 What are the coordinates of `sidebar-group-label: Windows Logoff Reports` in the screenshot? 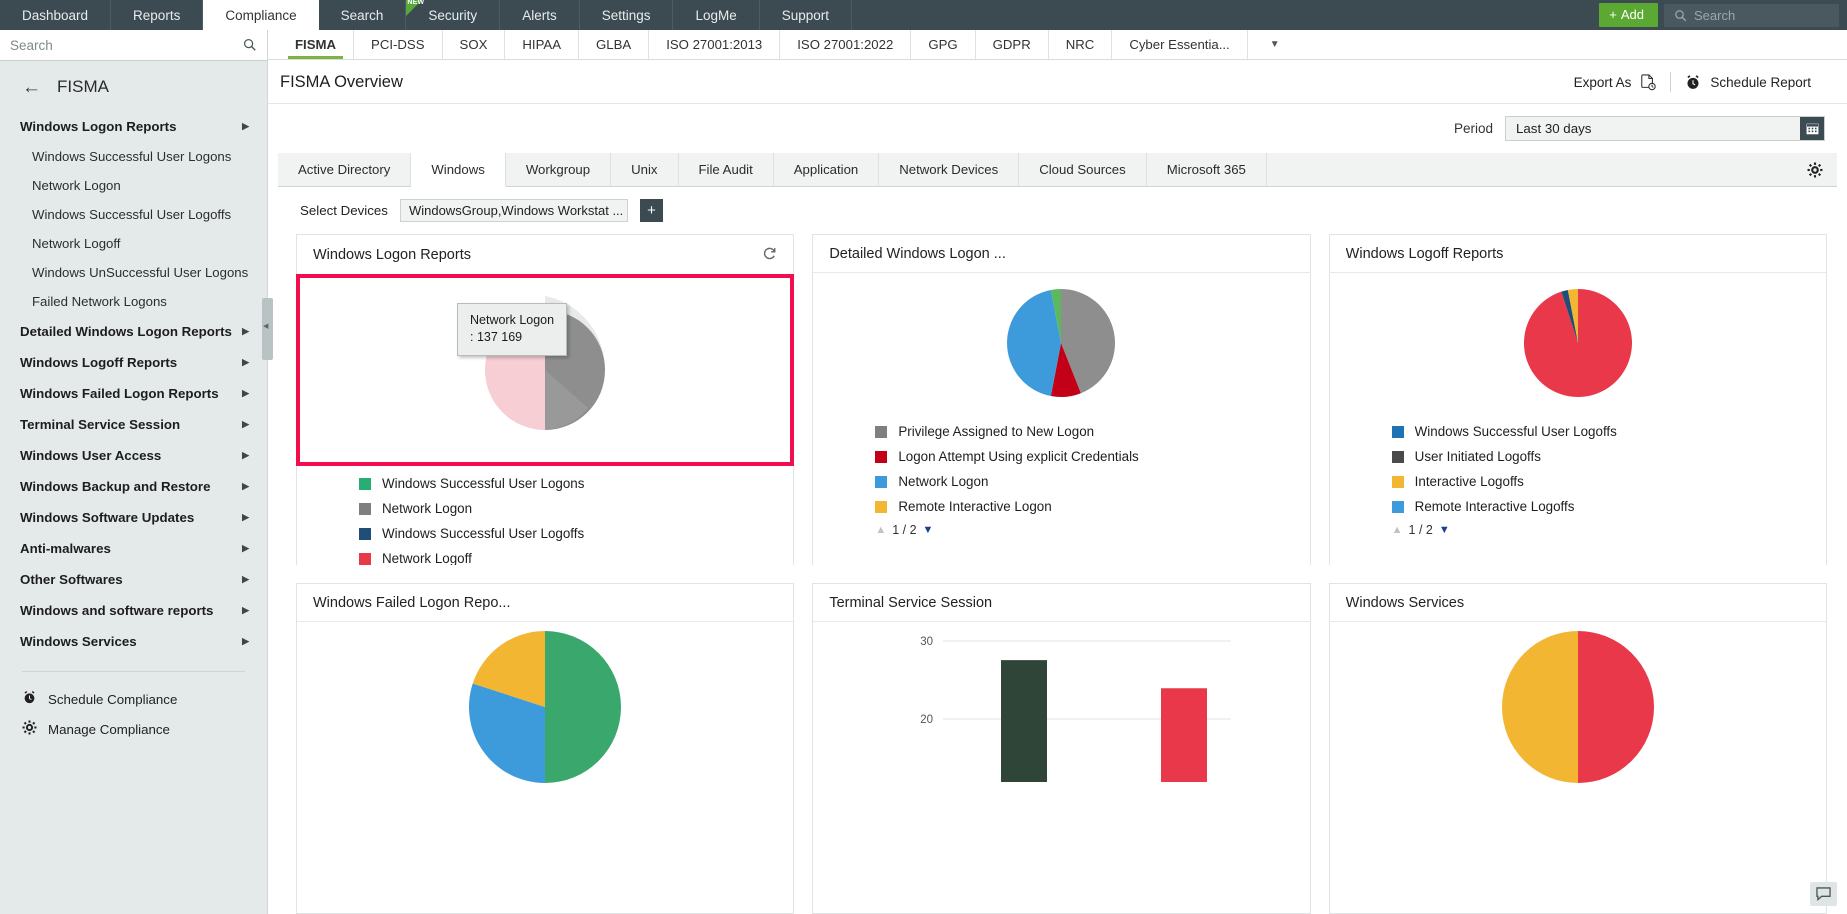 It's located at (99, 362).